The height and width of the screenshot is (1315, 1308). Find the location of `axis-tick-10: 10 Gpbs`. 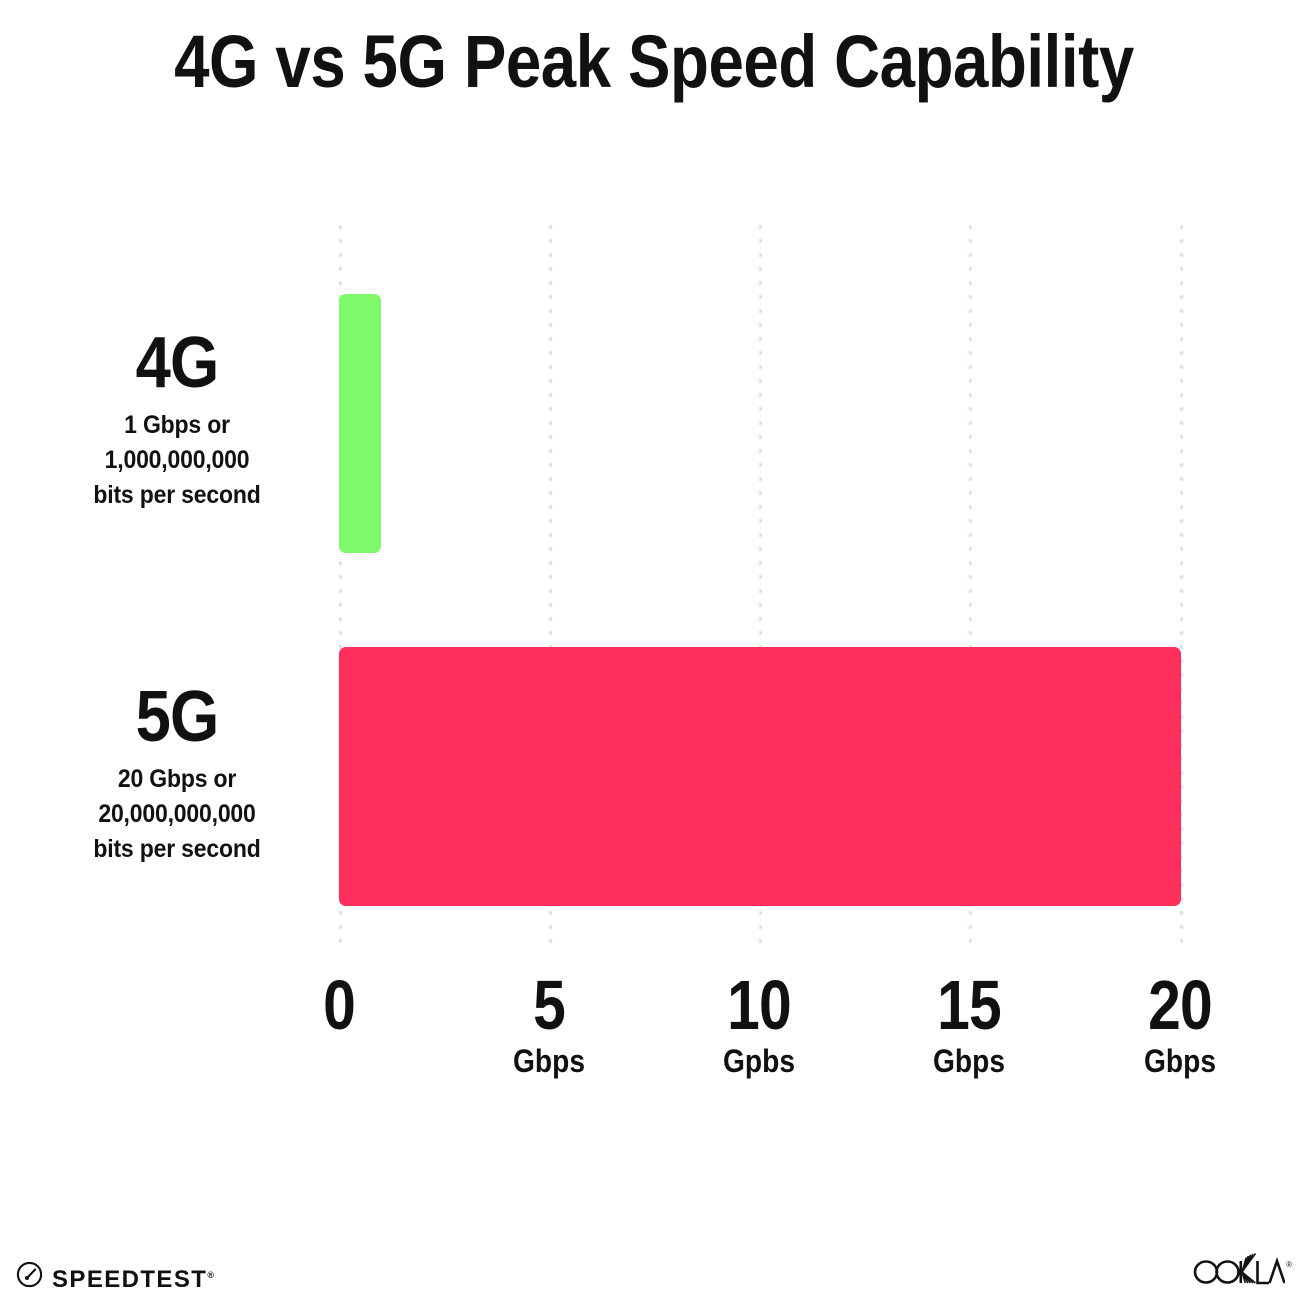

axis-tick-10: 10 Gpbs is located at coordinates (759, 1024).